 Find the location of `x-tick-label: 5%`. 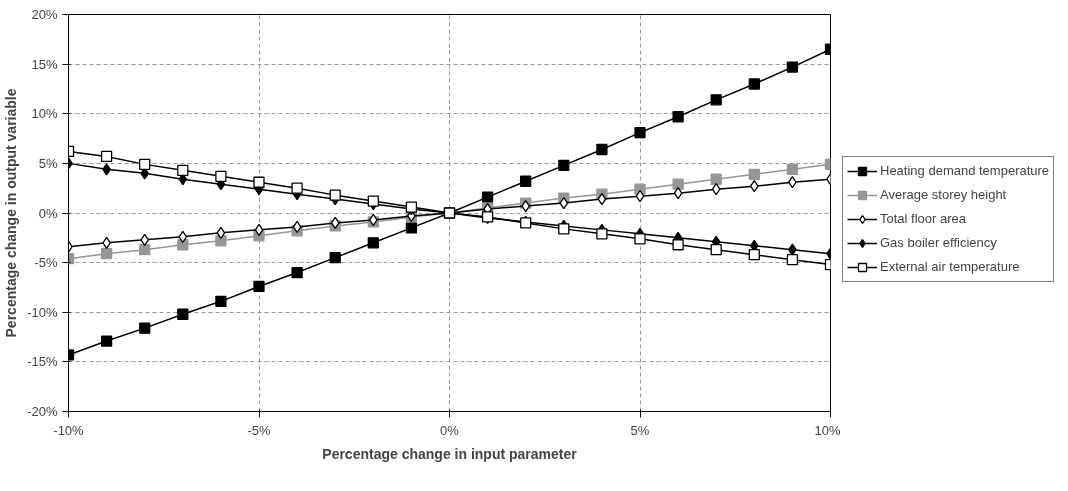

x-tick-label: 5% is located at coordinates (640, 430).